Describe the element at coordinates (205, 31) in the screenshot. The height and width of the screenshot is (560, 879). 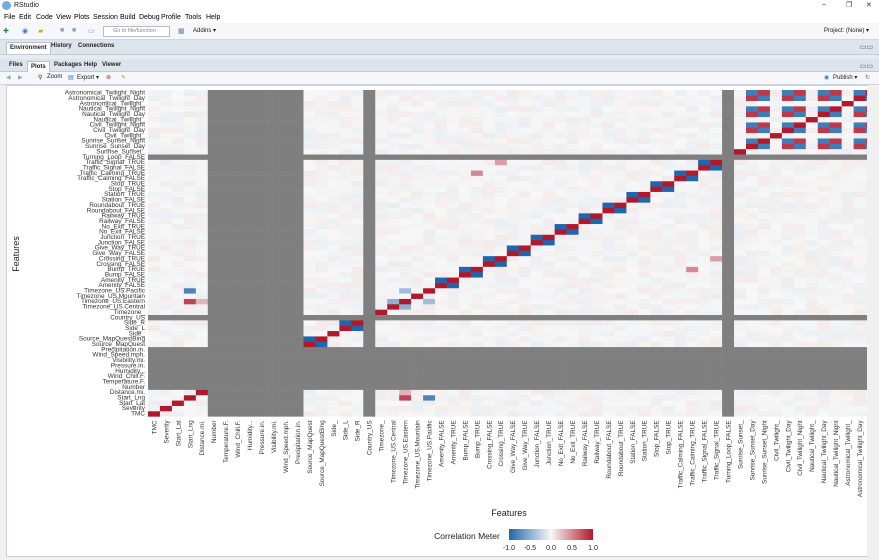
I see `addins-dropdown: Addins ▾` at that location.